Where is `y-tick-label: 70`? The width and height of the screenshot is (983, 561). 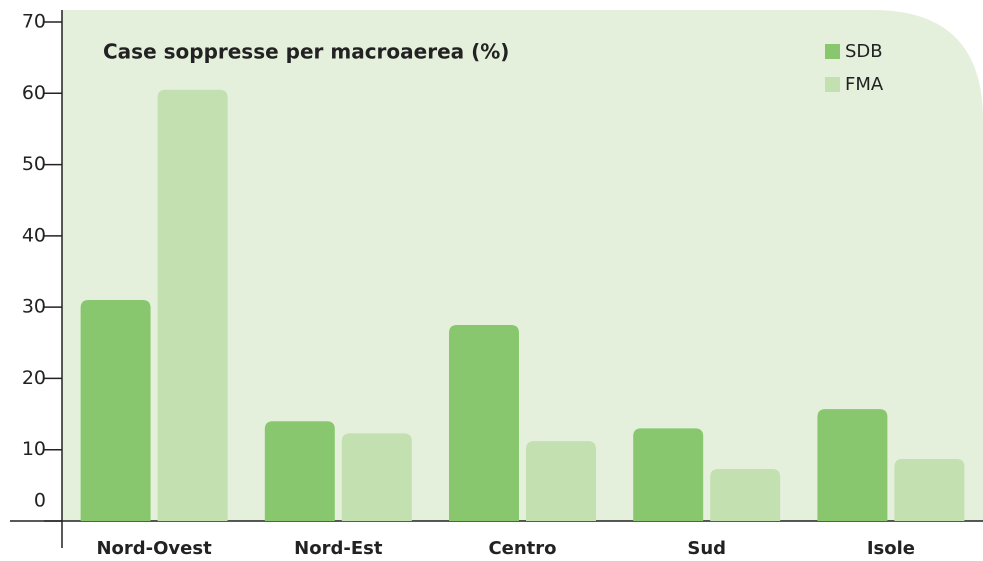
y-tick-label: 70 is located at coordinates (34, 22).